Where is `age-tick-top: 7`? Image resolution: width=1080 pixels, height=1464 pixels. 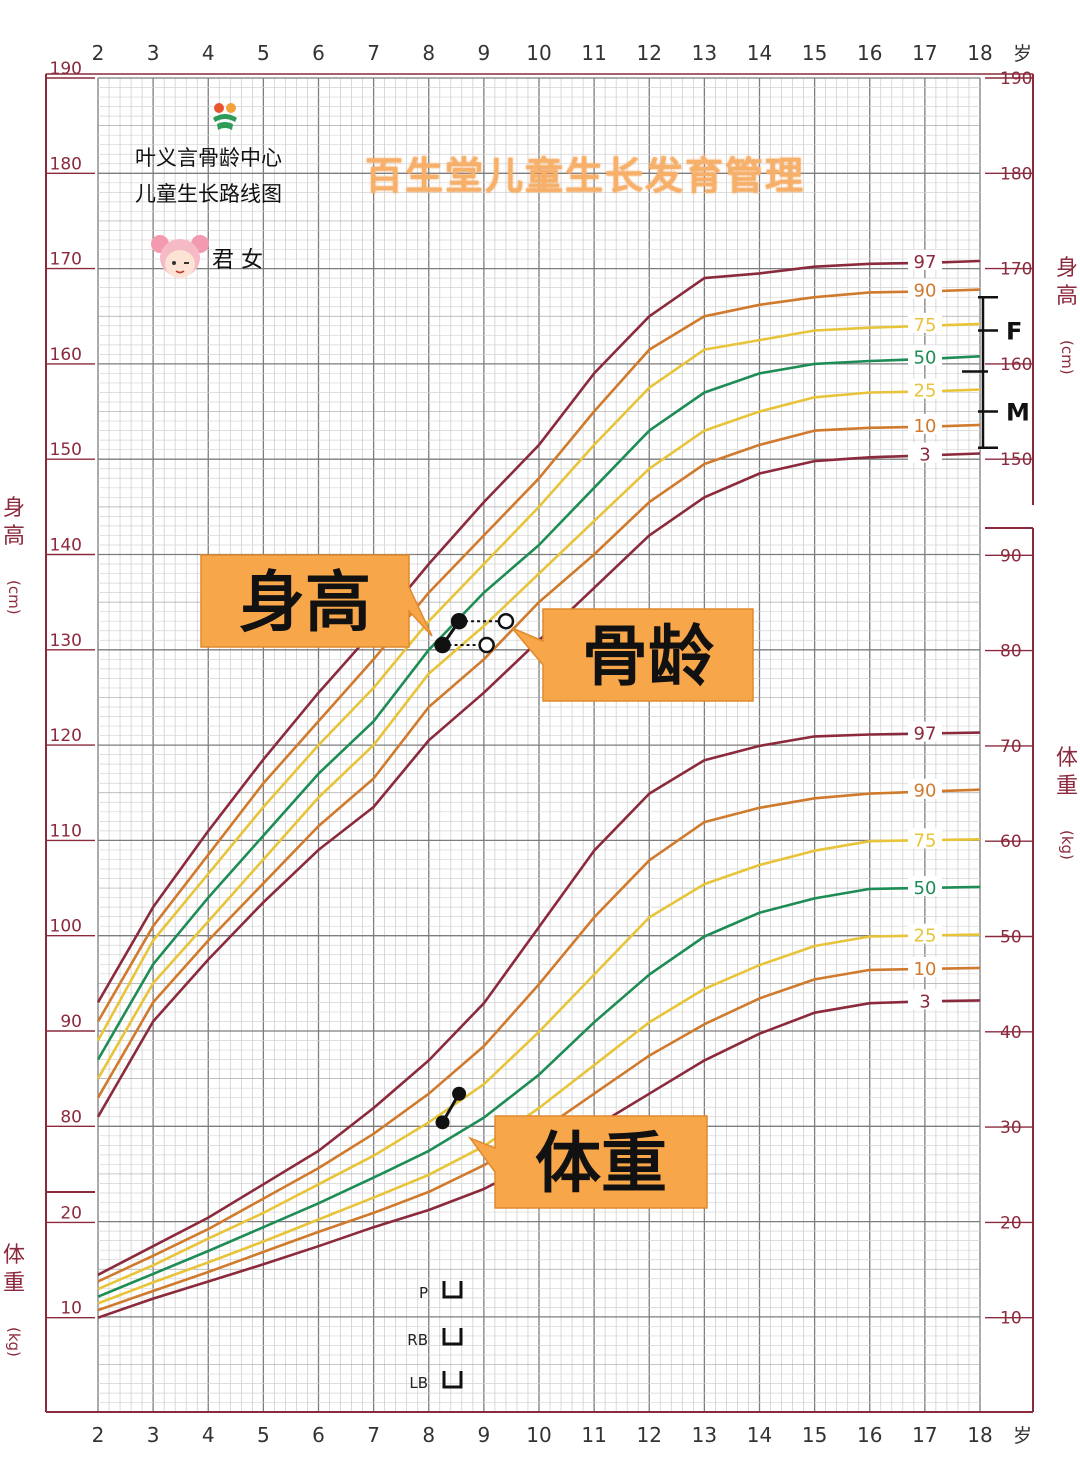
age-tick-top: 7 is located at coordinates (373, 53).